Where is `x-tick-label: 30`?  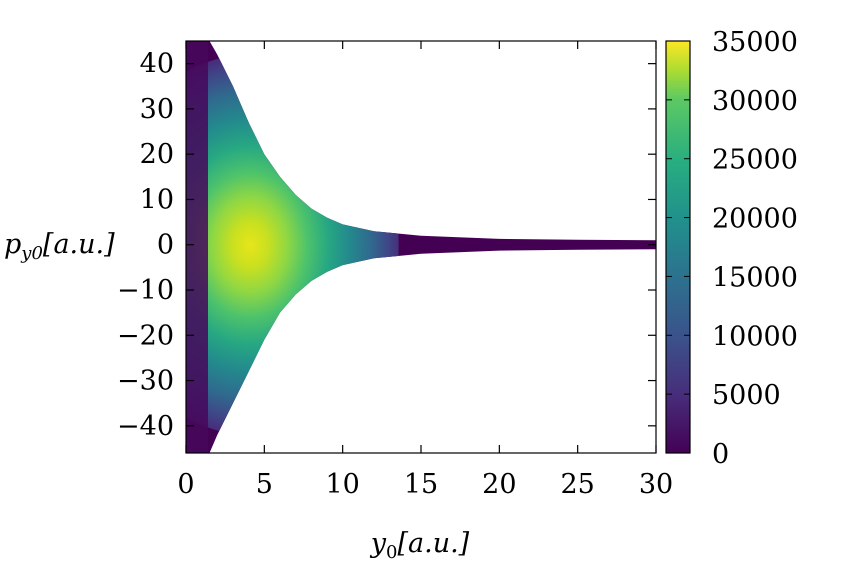 x-tick-label: 30 is located at coordinates (656, 484).